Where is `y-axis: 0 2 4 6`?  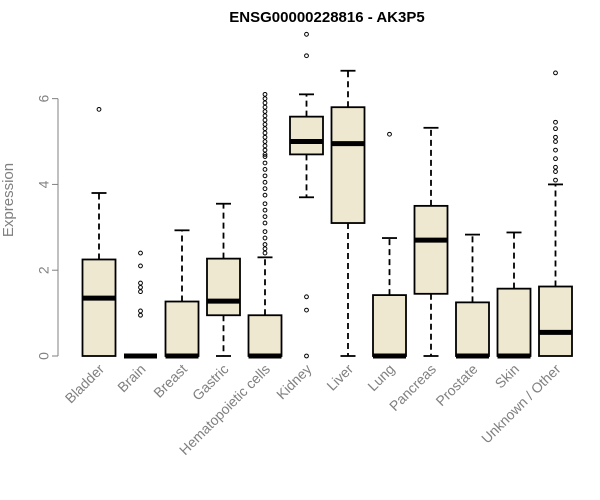 y-axis: 0 2 4 6 is located at coordinates (47, 227).